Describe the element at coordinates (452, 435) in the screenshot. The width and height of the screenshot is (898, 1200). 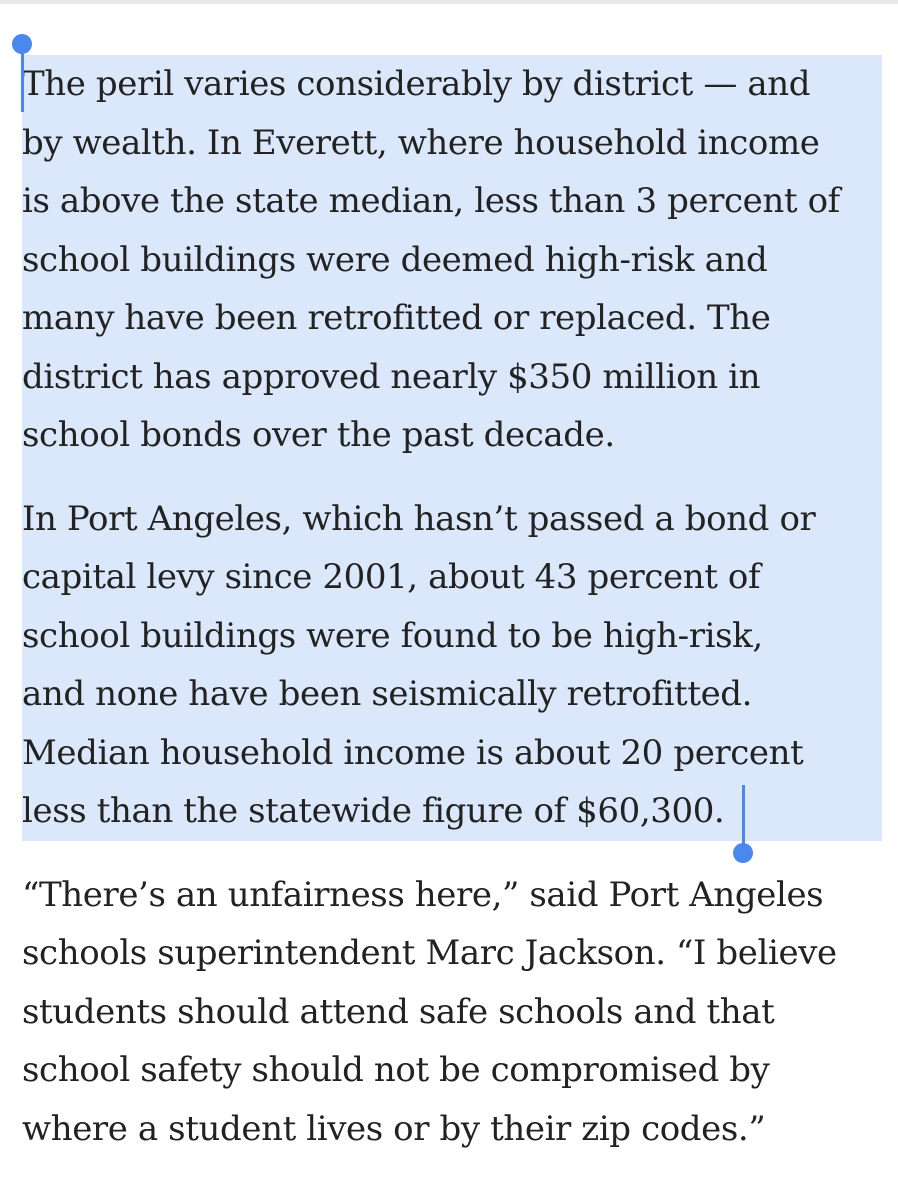
I see `text-line: school bonds over the past decade.` at that location.